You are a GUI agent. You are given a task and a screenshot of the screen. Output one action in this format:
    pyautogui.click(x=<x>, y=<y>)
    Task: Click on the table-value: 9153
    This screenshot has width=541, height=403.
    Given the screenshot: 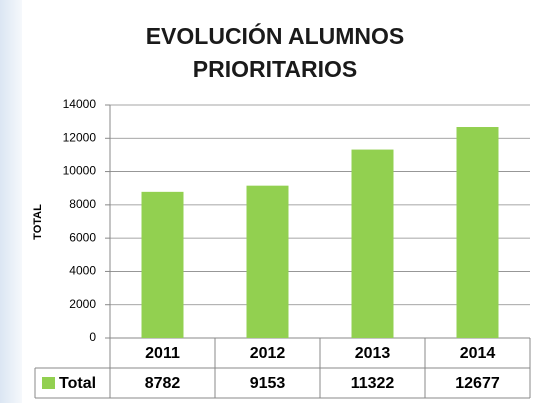 What is the action you would take?
    pyautogui.click(x=268, y=383)
    